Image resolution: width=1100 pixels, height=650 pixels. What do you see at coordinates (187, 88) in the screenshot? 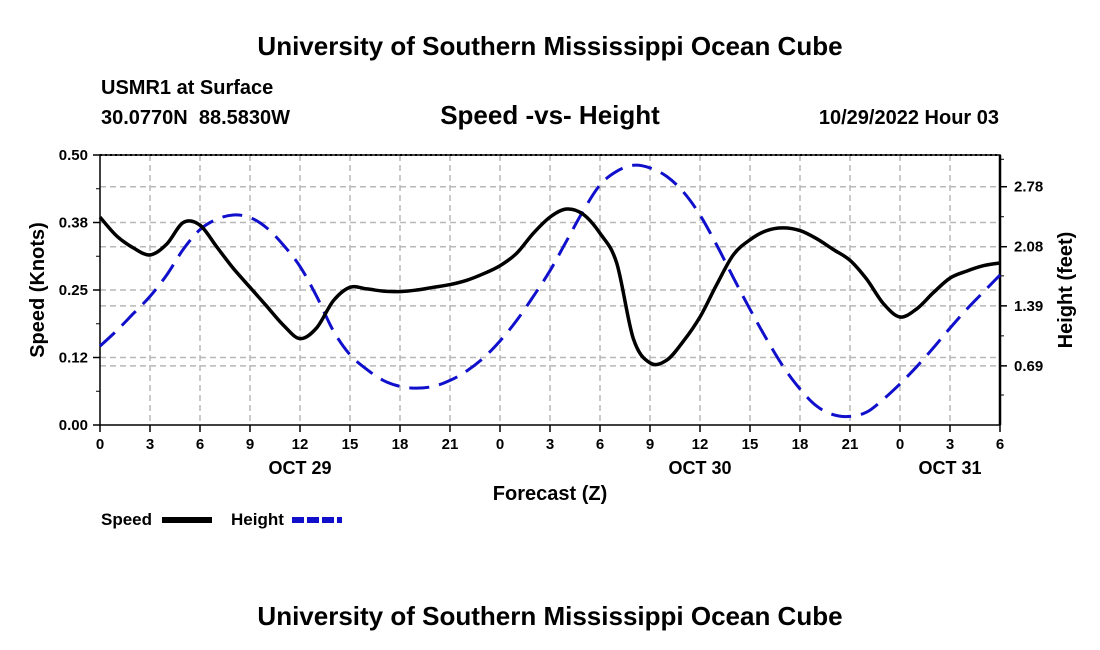
I see `station-label: USMR1 at Surface` at bounding box center [187, 88].